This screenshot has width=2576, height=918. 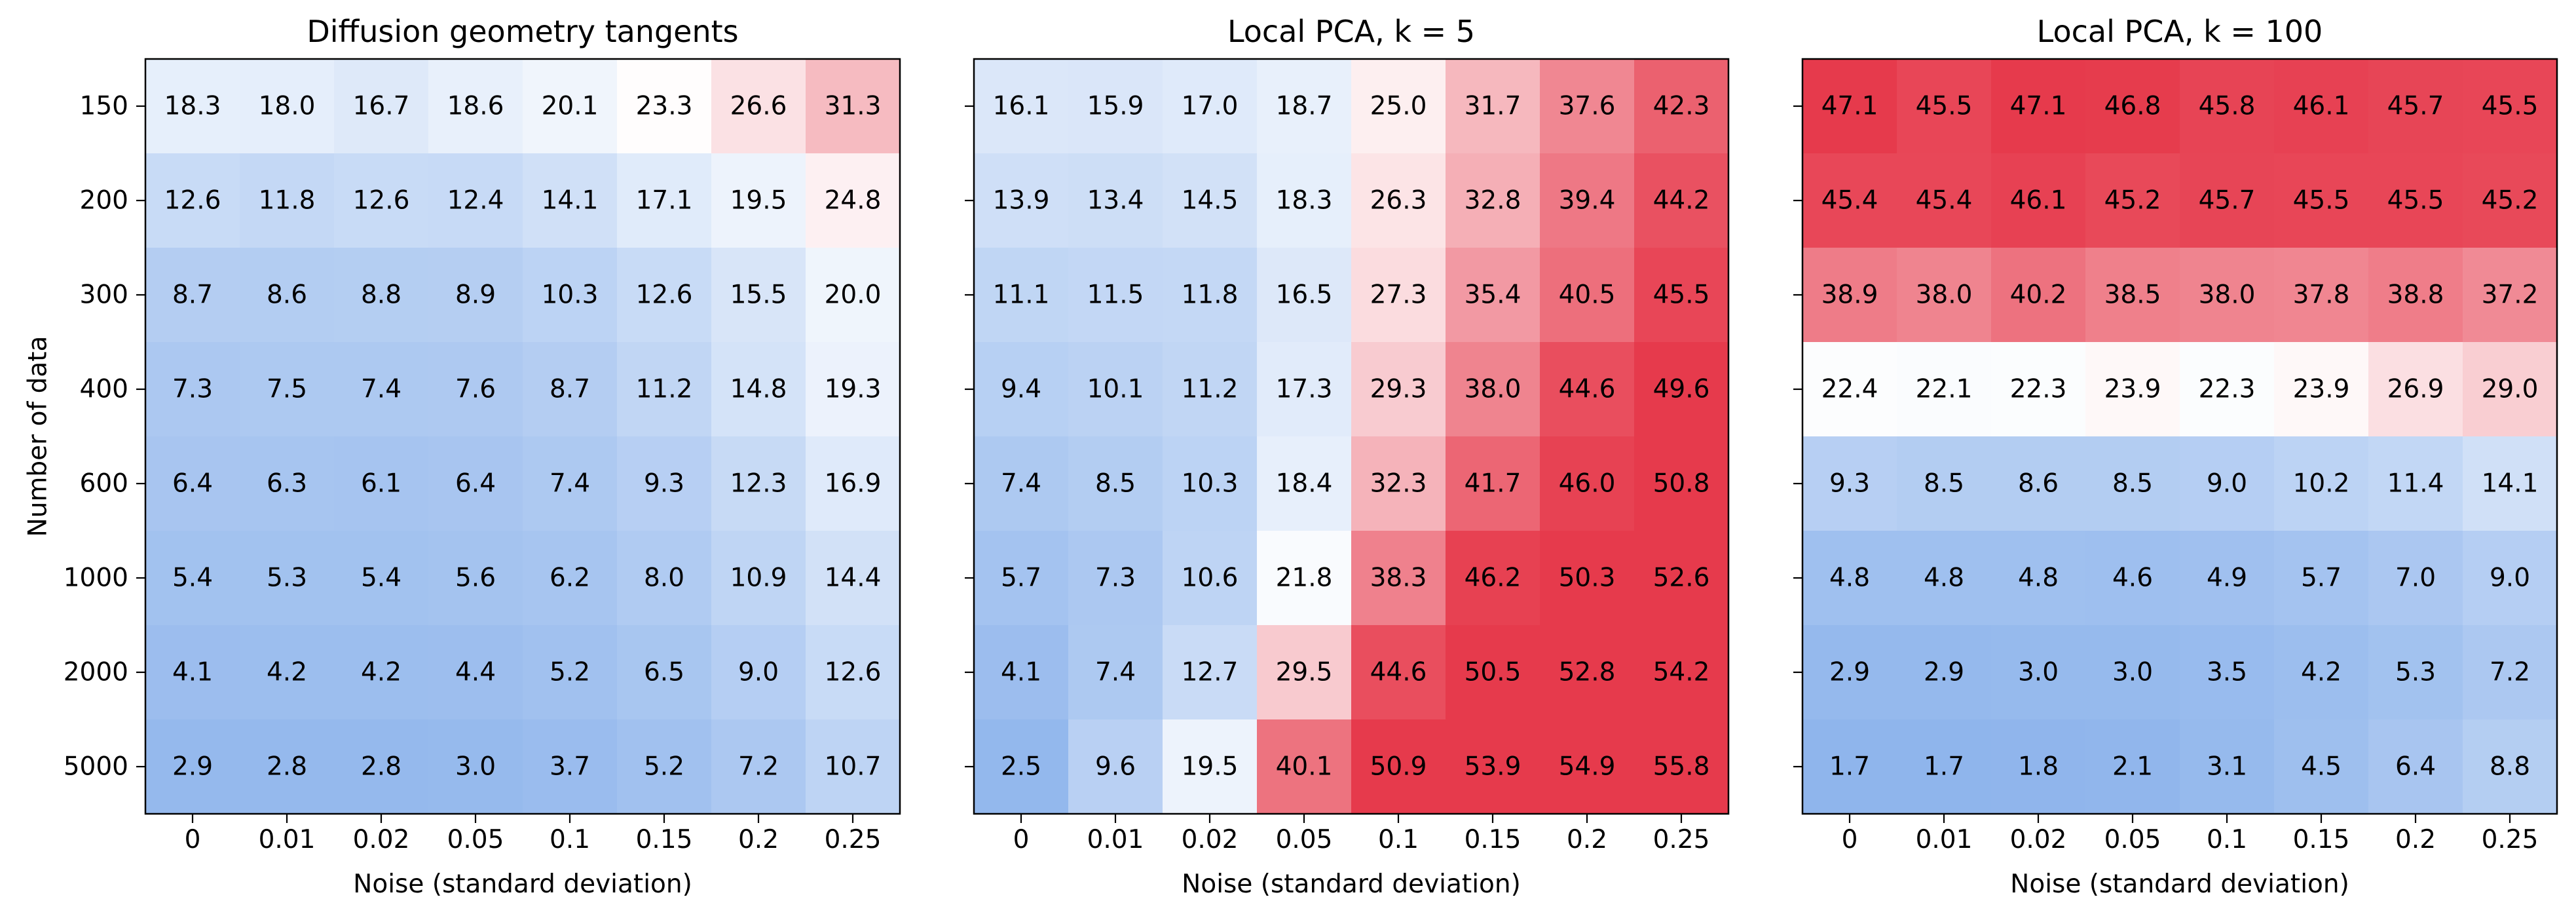 What do you see at coordinates (853, 672) in the screenshot?
I see `cell-value-label: 12.6` at bounding box center [853, 672].